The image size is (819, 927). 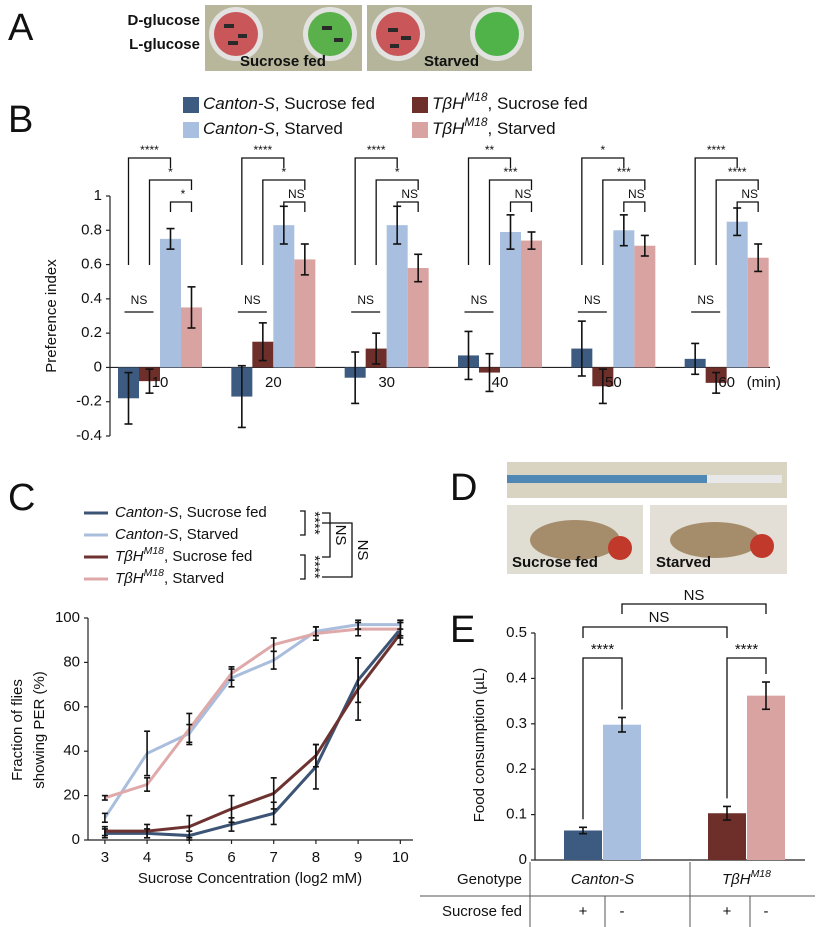 I want to click on x-tick-label: 30, so click(x=386, y=382).